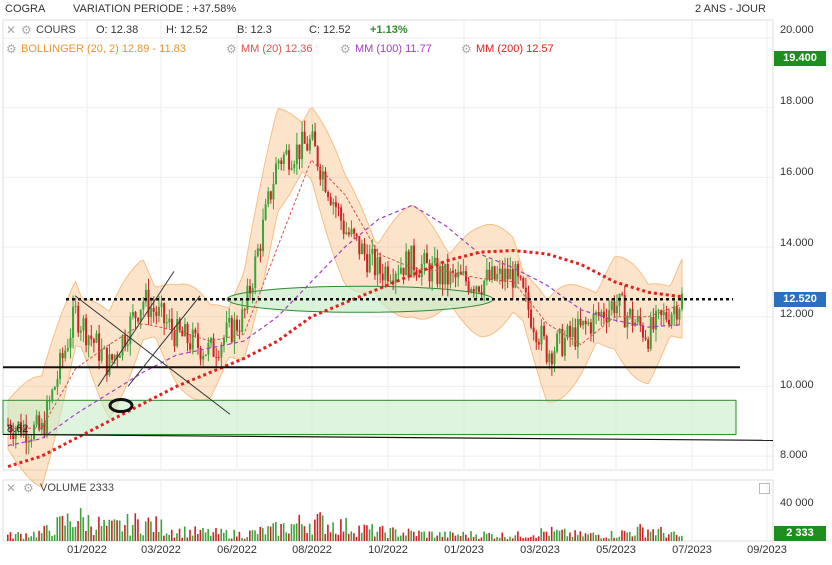 The width and height of the screenshot is (832, 565). What do you see at coordinates (330, 30) in the screenshot?
I see `legend-close: C: 12.52` at bounding box center [330, 30].